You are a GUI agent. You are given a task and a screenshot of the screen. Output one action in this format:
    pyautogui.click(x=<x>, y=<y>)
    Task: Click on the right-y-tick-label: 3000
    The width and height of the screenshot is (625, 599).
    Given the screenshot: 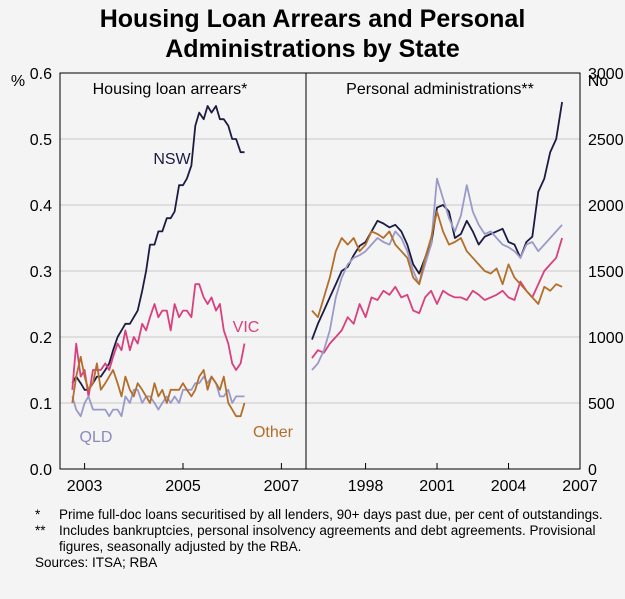 What is the action you would take?
    pyautogui.click(x=606, y=74)
    